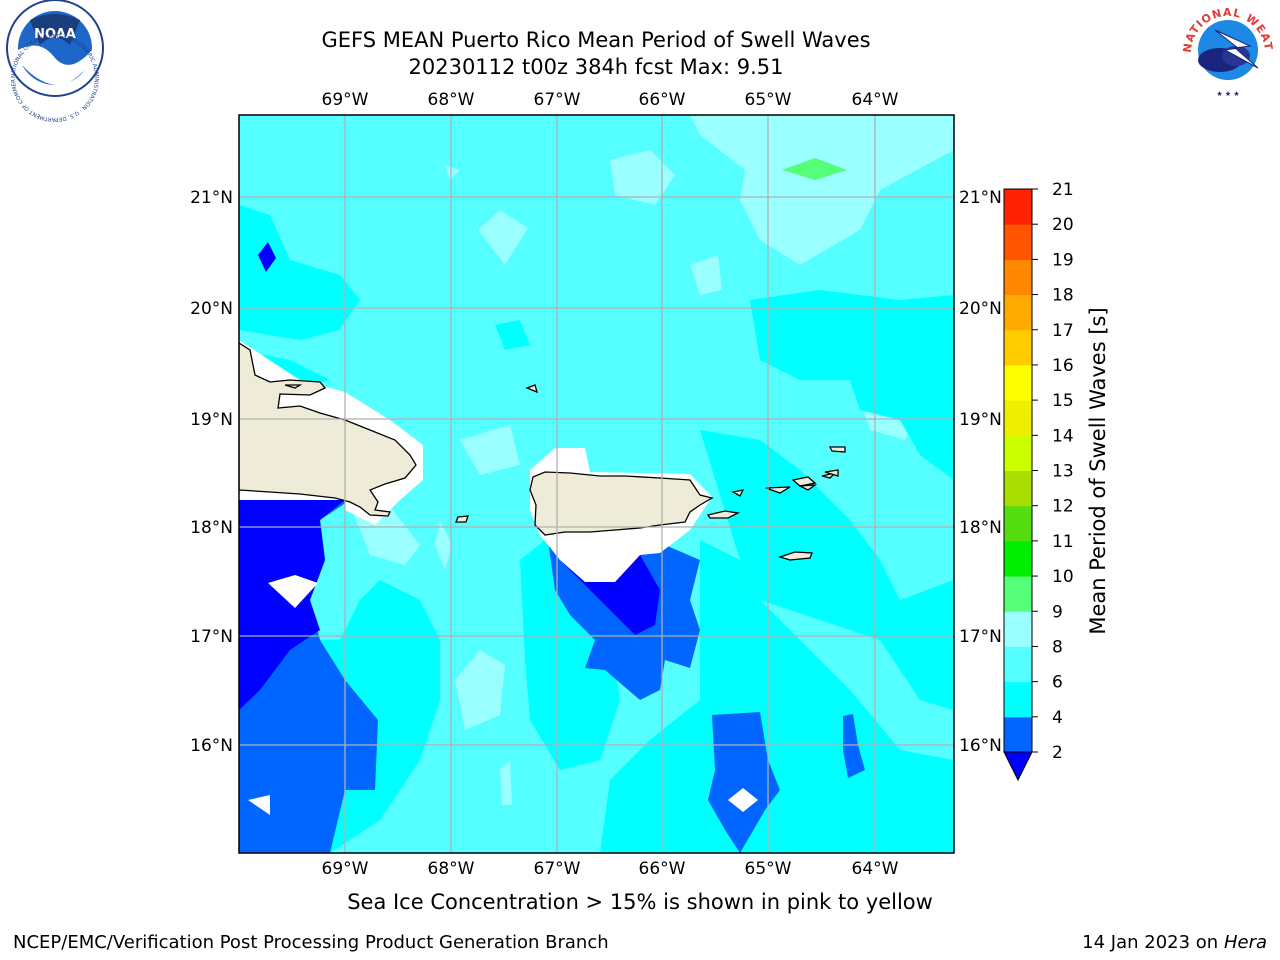 The width and height of the screenshot is (1280, 960). What do you see at coordinates (1063, 296) in the screenshot?
I see `colorbar-tick-label: 18` at bounding box center [1063, 296].